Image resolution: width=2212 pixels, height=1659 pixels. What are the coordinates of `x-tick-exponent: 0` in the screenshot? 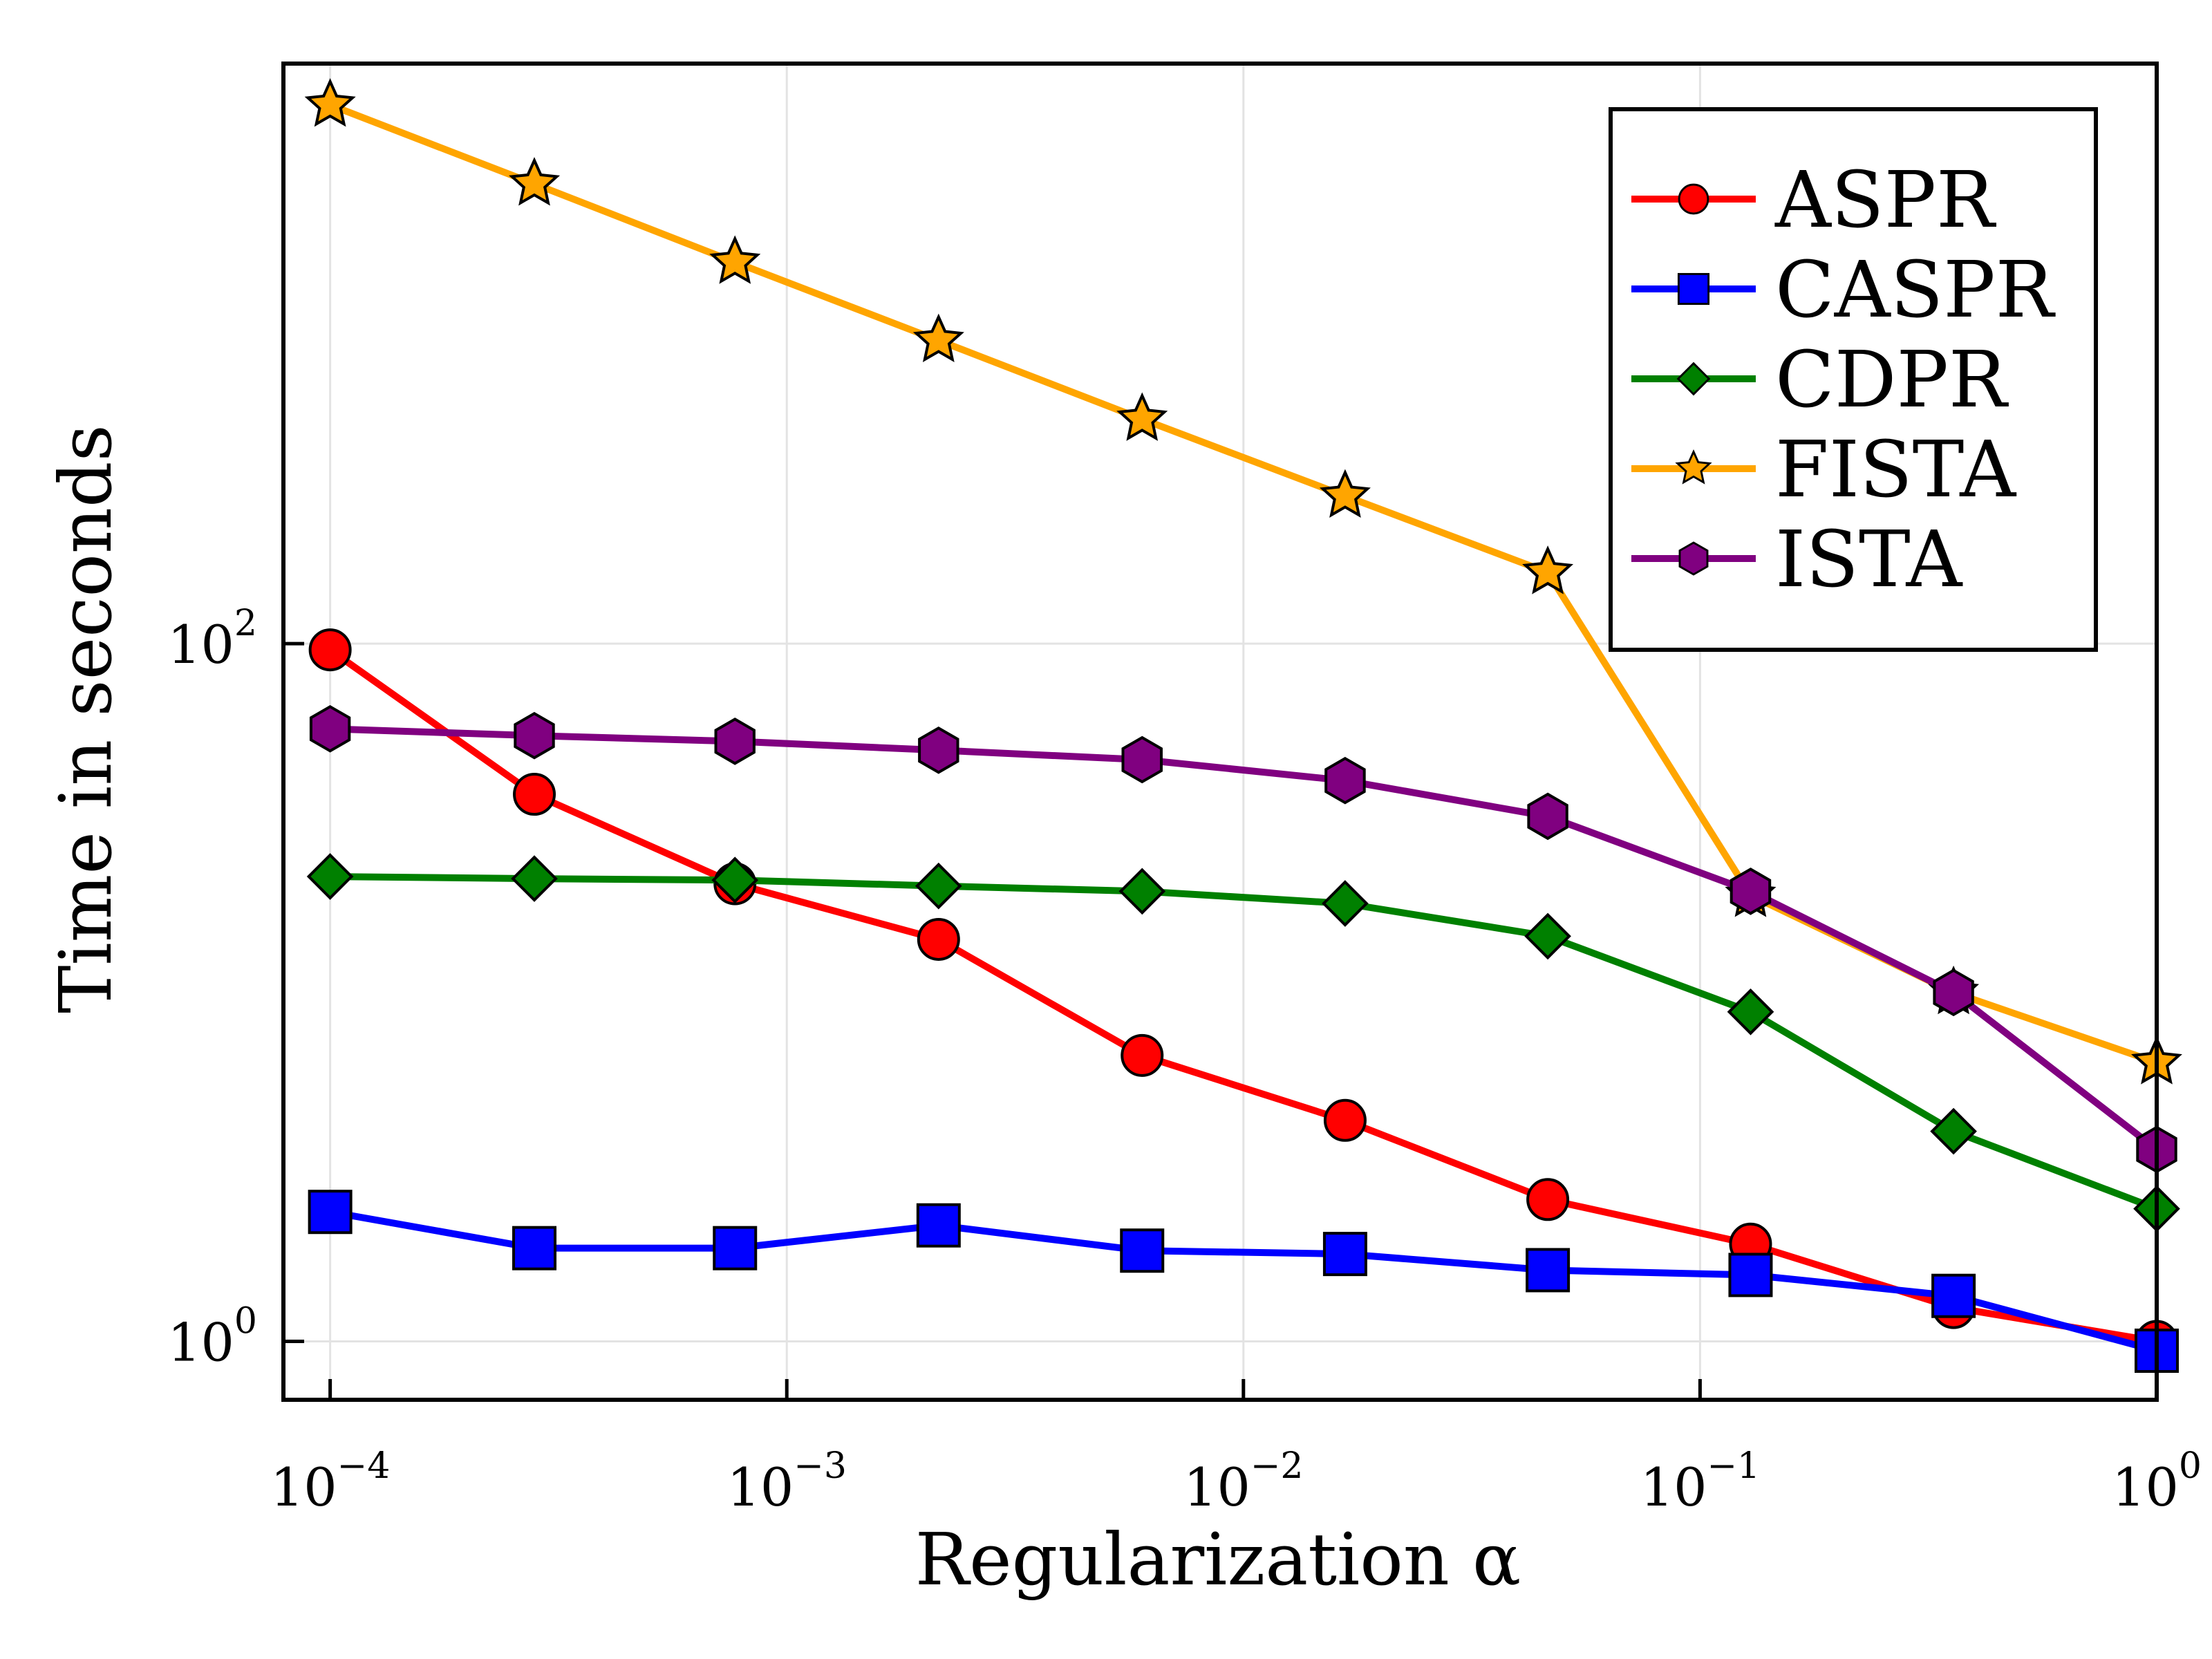 It's located at (2191, 1466).